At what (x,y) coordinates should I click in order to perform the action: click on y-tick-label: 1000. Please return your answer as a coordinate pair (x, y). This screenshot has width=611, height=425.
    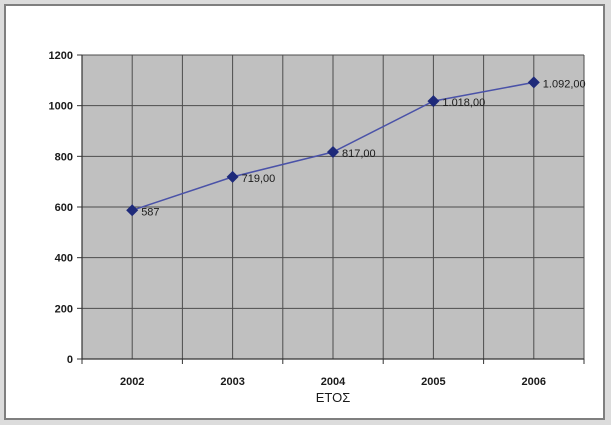
    Looking at the image, I should click on (61, 107).